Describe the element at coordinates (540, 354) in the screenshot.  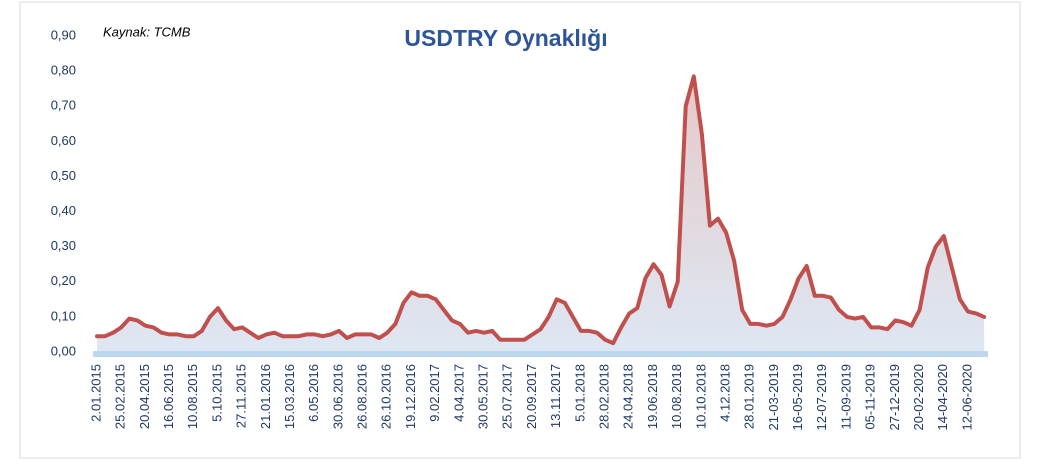
I see `x-axis` at that location.